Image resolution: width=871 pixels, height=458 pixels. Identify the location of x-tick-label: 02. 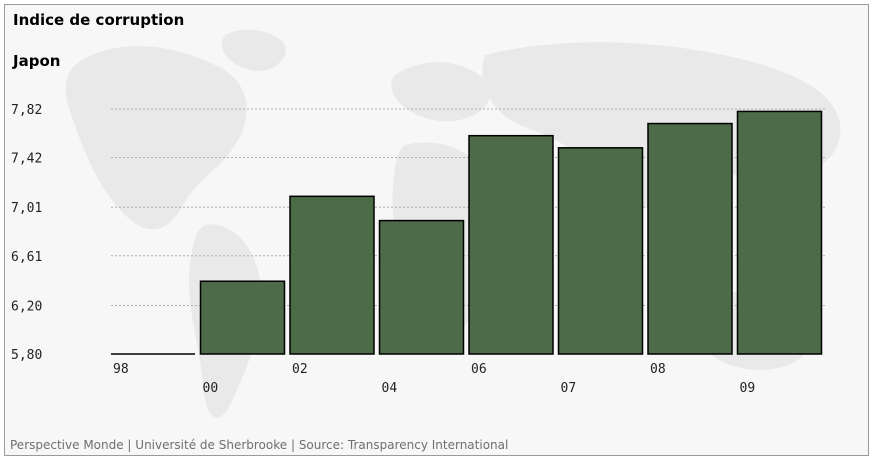
(300, 369).